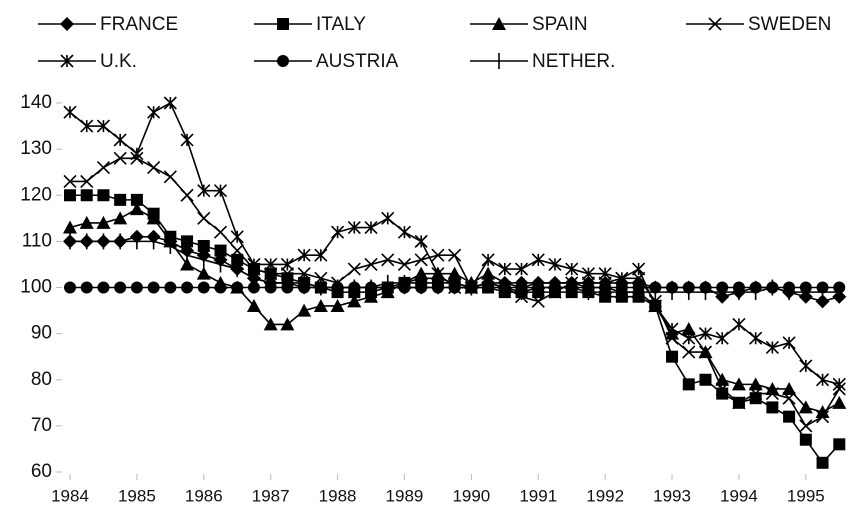 This screenshot has height=514, width=866. Describe the element at coordinates (70, 495) in the screenshot. I see `x-tick-label: 1984` at that location.